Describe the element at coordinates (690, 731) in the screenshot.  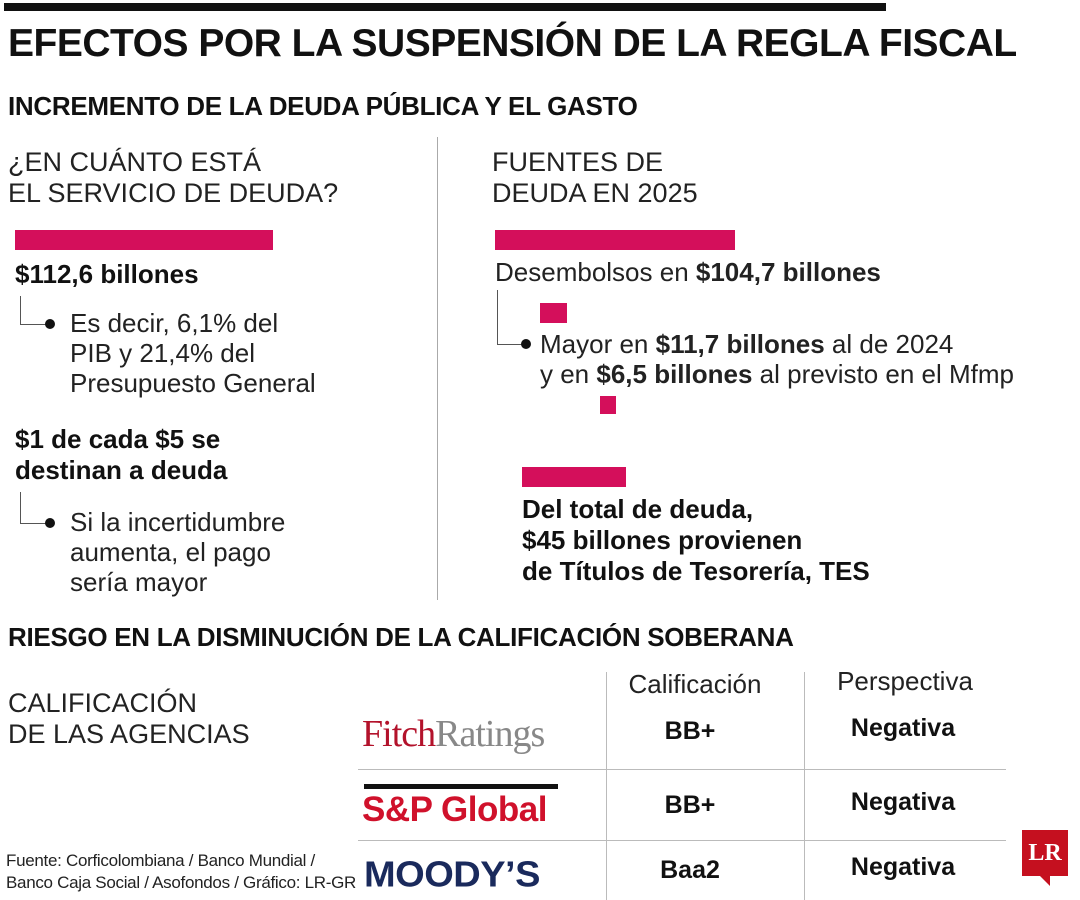
I see `fitch-rating: BB+` at that location.